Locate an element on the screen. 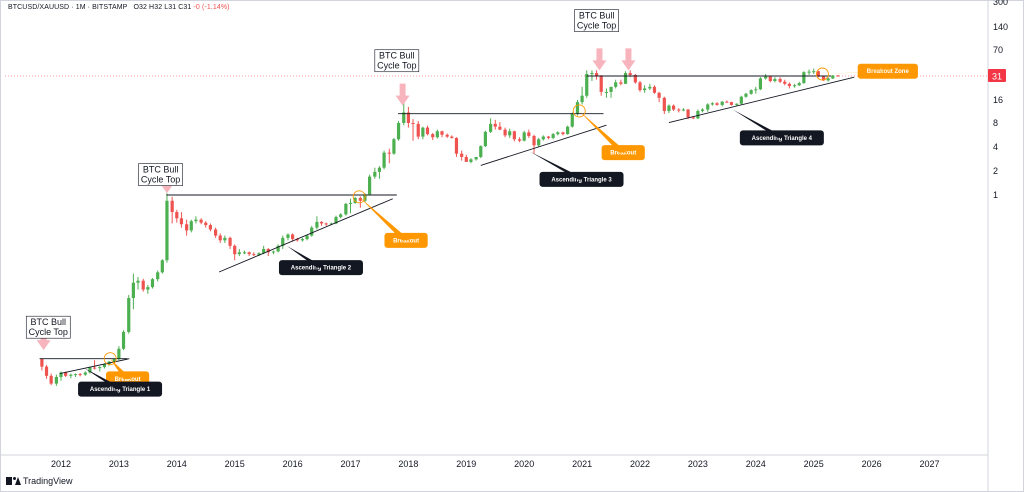 The height and width of the screenshot is (492, 1024). price-axis-tick: 300 is located at coordinates (1000, 3).